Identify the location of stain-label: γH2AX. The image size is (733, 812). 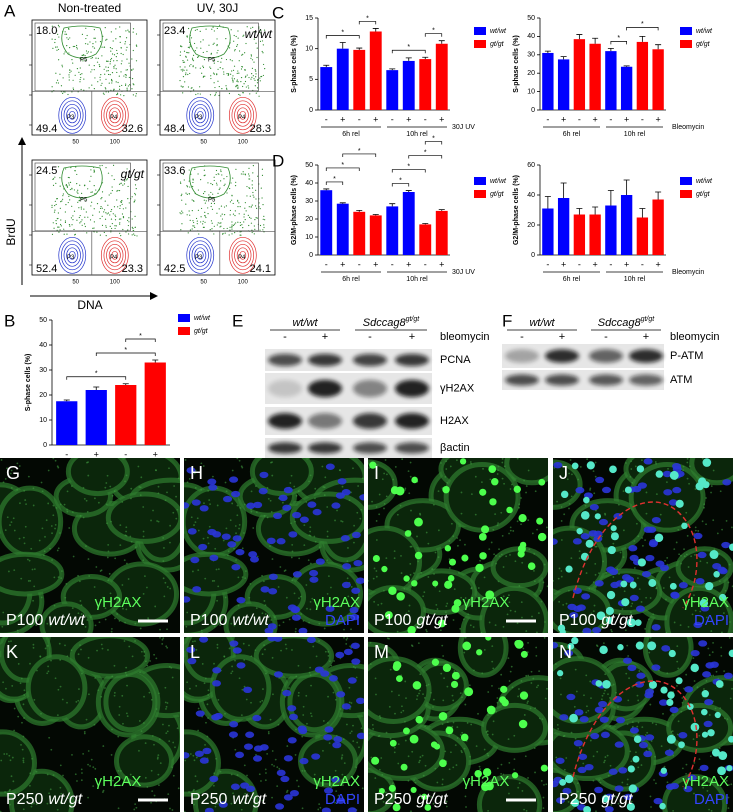
(705, 781).